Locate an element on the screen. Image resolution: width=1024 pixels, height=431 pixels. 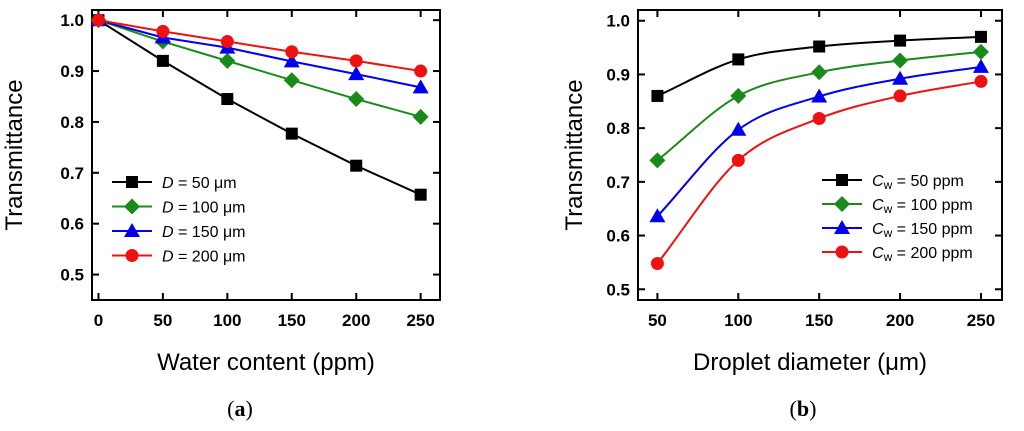
caption-letter: b is located at coordinates (803, 408).